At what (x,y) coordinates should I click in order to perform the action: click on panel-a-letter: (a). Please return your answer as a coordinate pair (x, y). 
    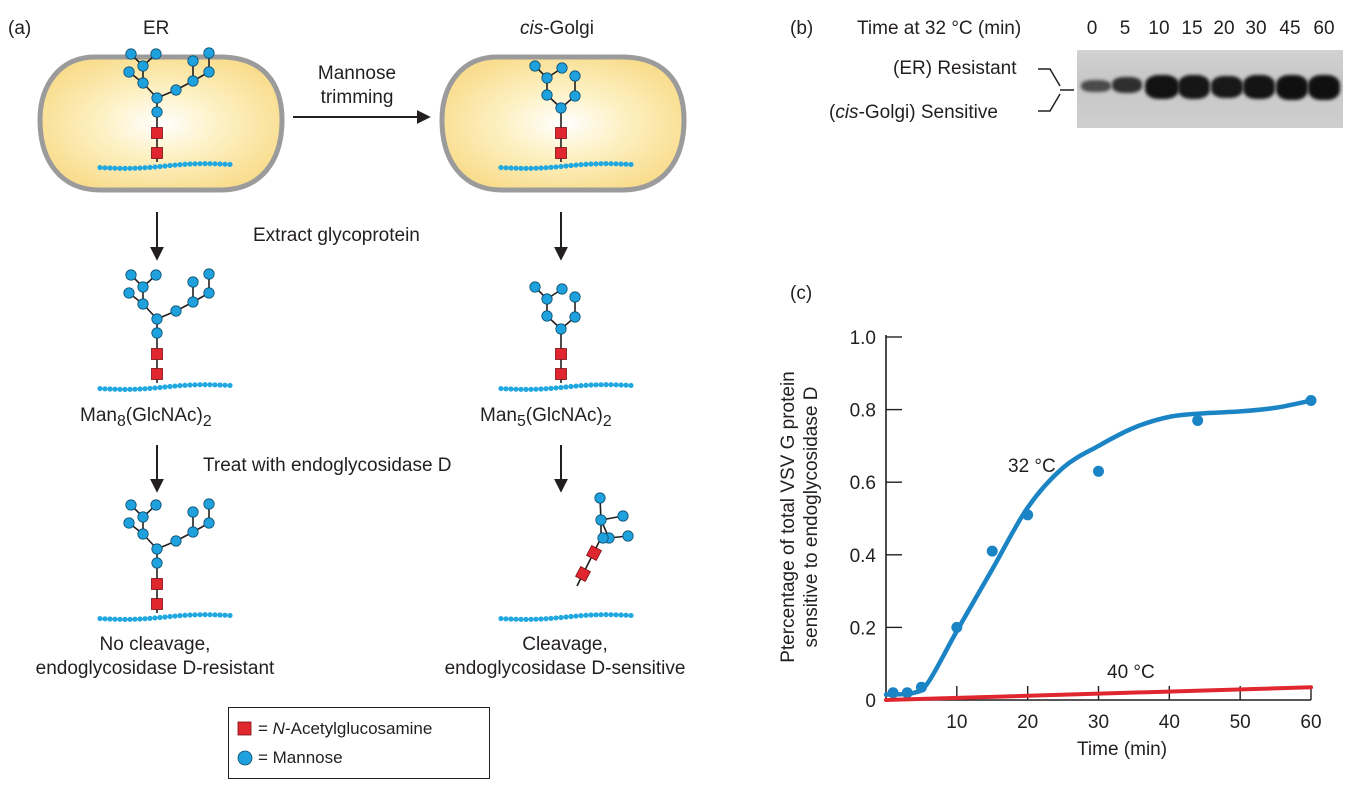
    Looking at the image, I should click on (20, 28).